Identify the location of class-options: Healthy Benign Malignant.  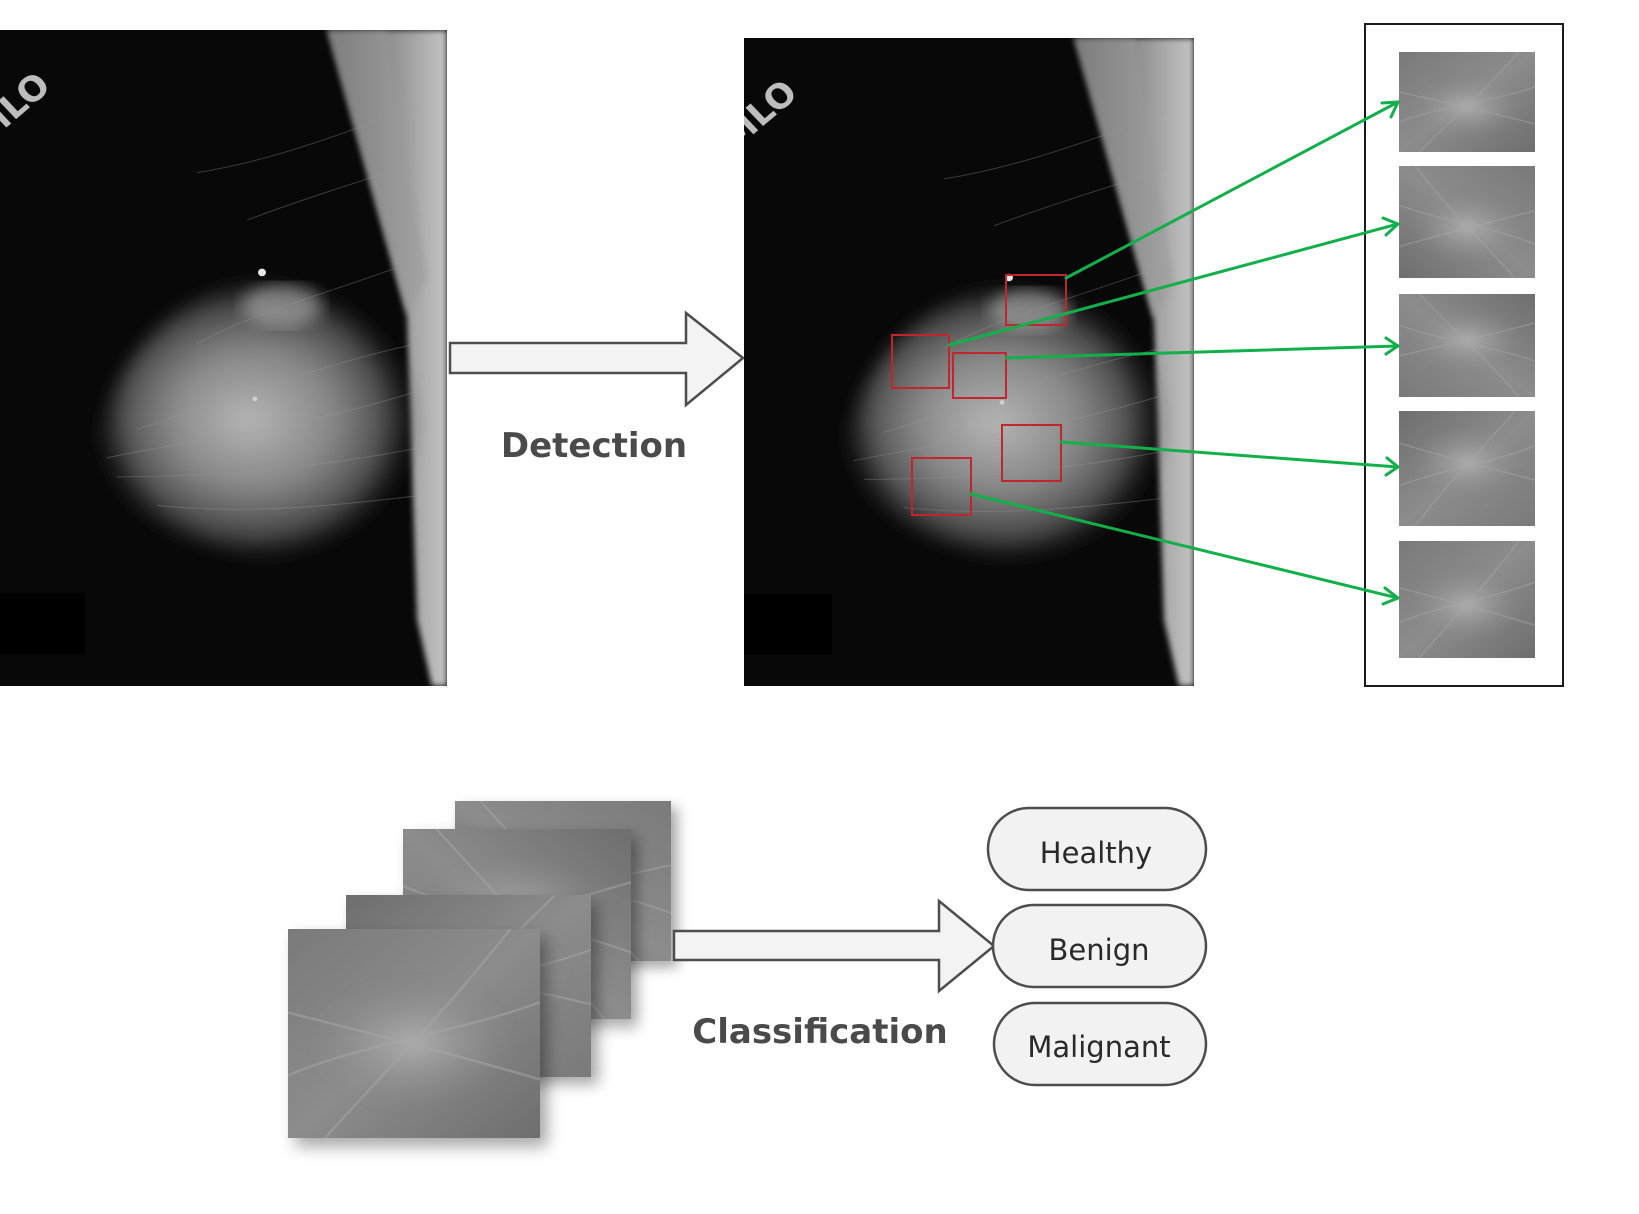
(1097, 946).